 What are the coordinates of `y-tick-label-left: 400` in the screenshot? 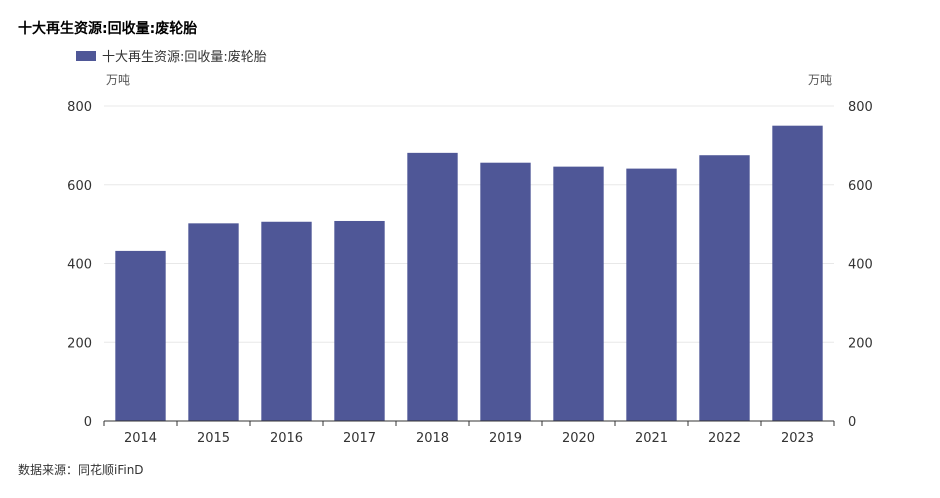 It's located at (79, 265).